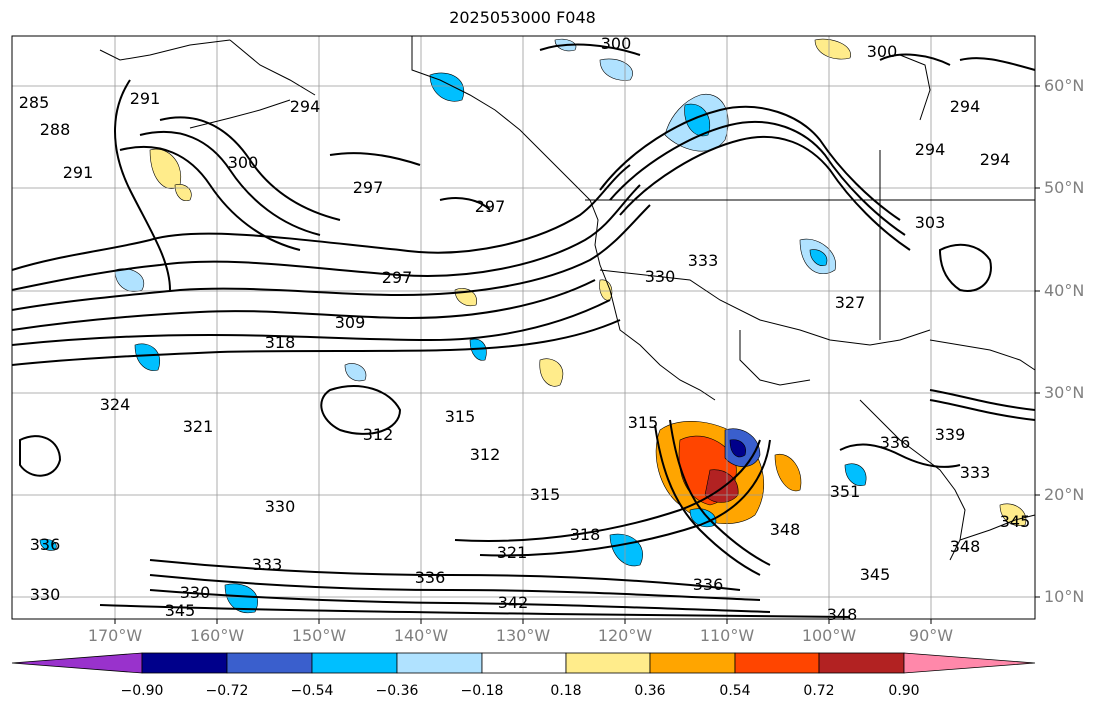  What do you see at coordinates (829, 635) in the screenshot?
I see `lon-label-100w: 100°W` at bounding box center [829, 635].